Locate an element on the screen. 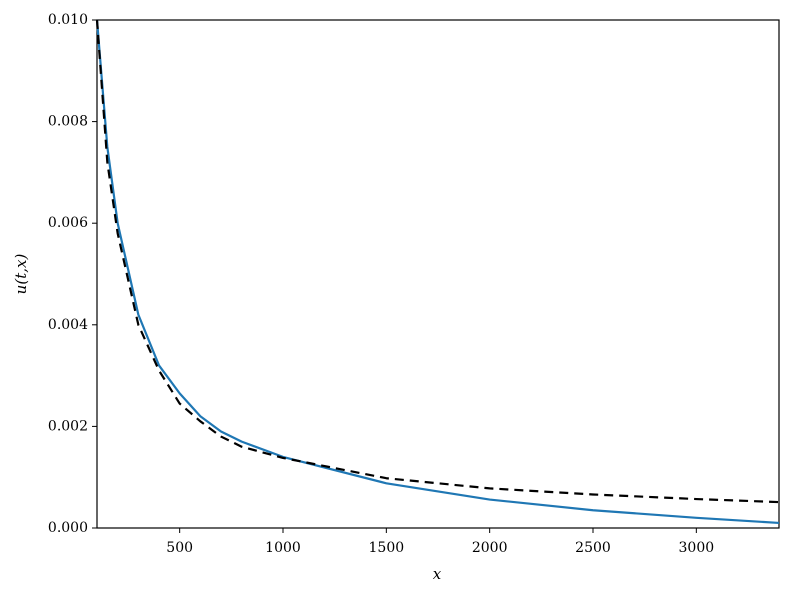 The image size is (793, 601). x-tick-label: 2500 is located at coordinates (593, 548).